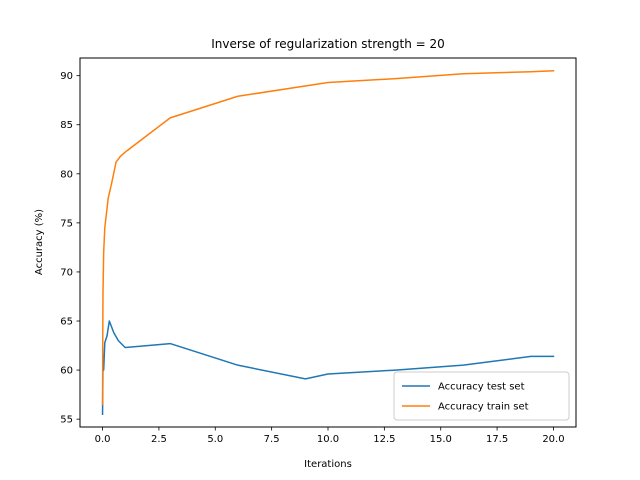 This screenshot has height=480, width=640. Describe the element at coordinates (483, 407) in the screenshot. I see `legend-label: Accuracy train set` at that location.